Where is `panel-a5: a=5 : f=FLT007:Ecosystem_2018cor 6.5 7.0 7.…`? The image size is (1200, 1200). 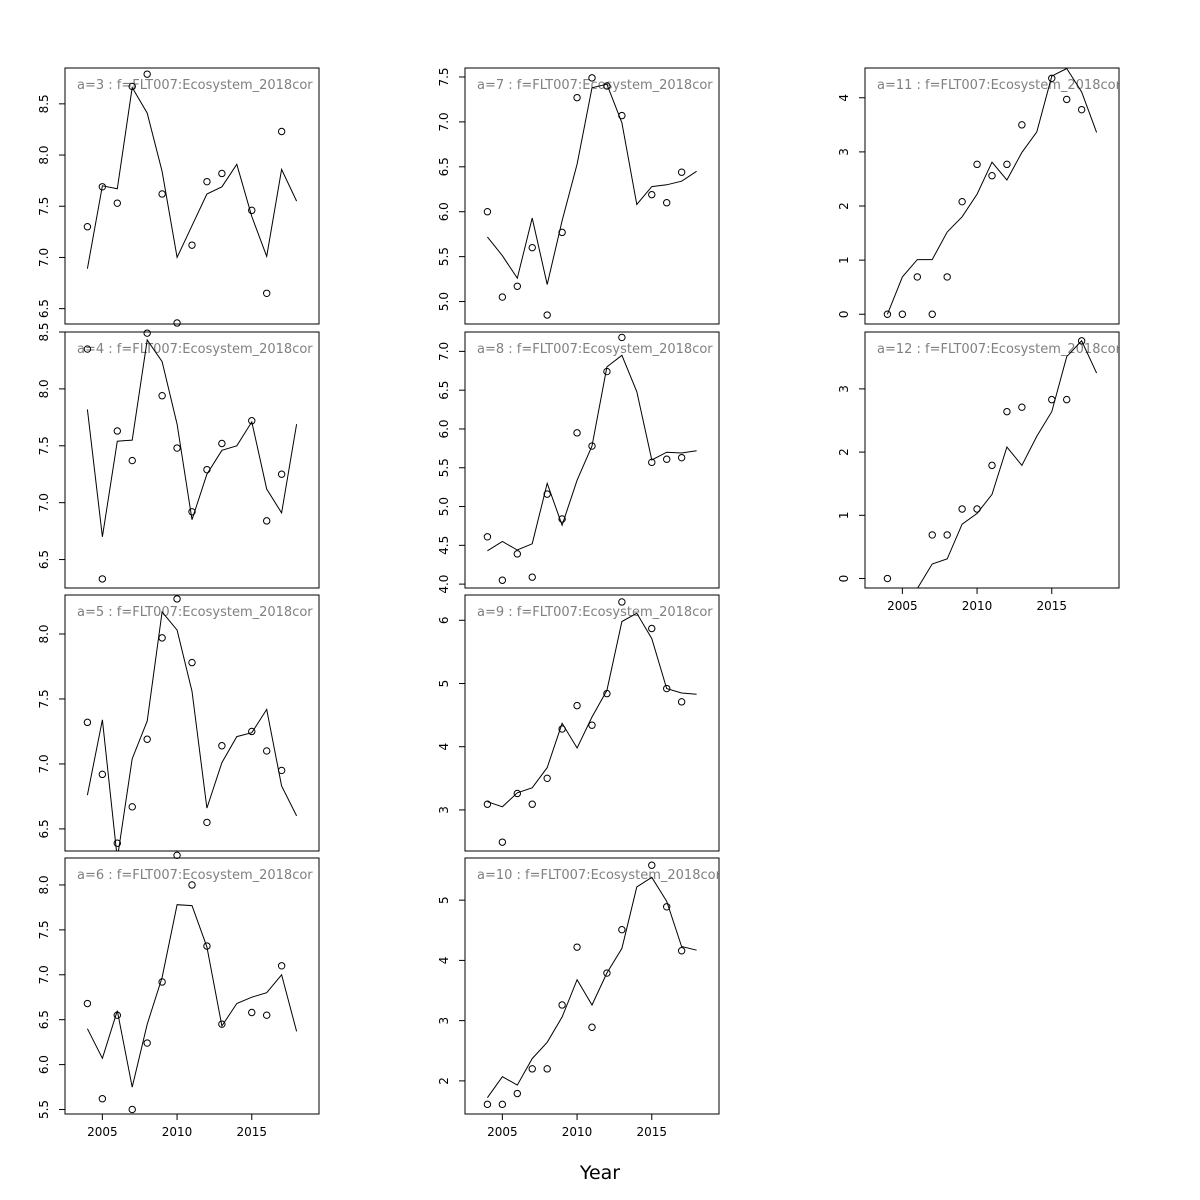 panel-a5: a=5 : f=FLT007:Ecosystem_2018cor 6.5 7.0 7.… is located at coordinates (178, 723).